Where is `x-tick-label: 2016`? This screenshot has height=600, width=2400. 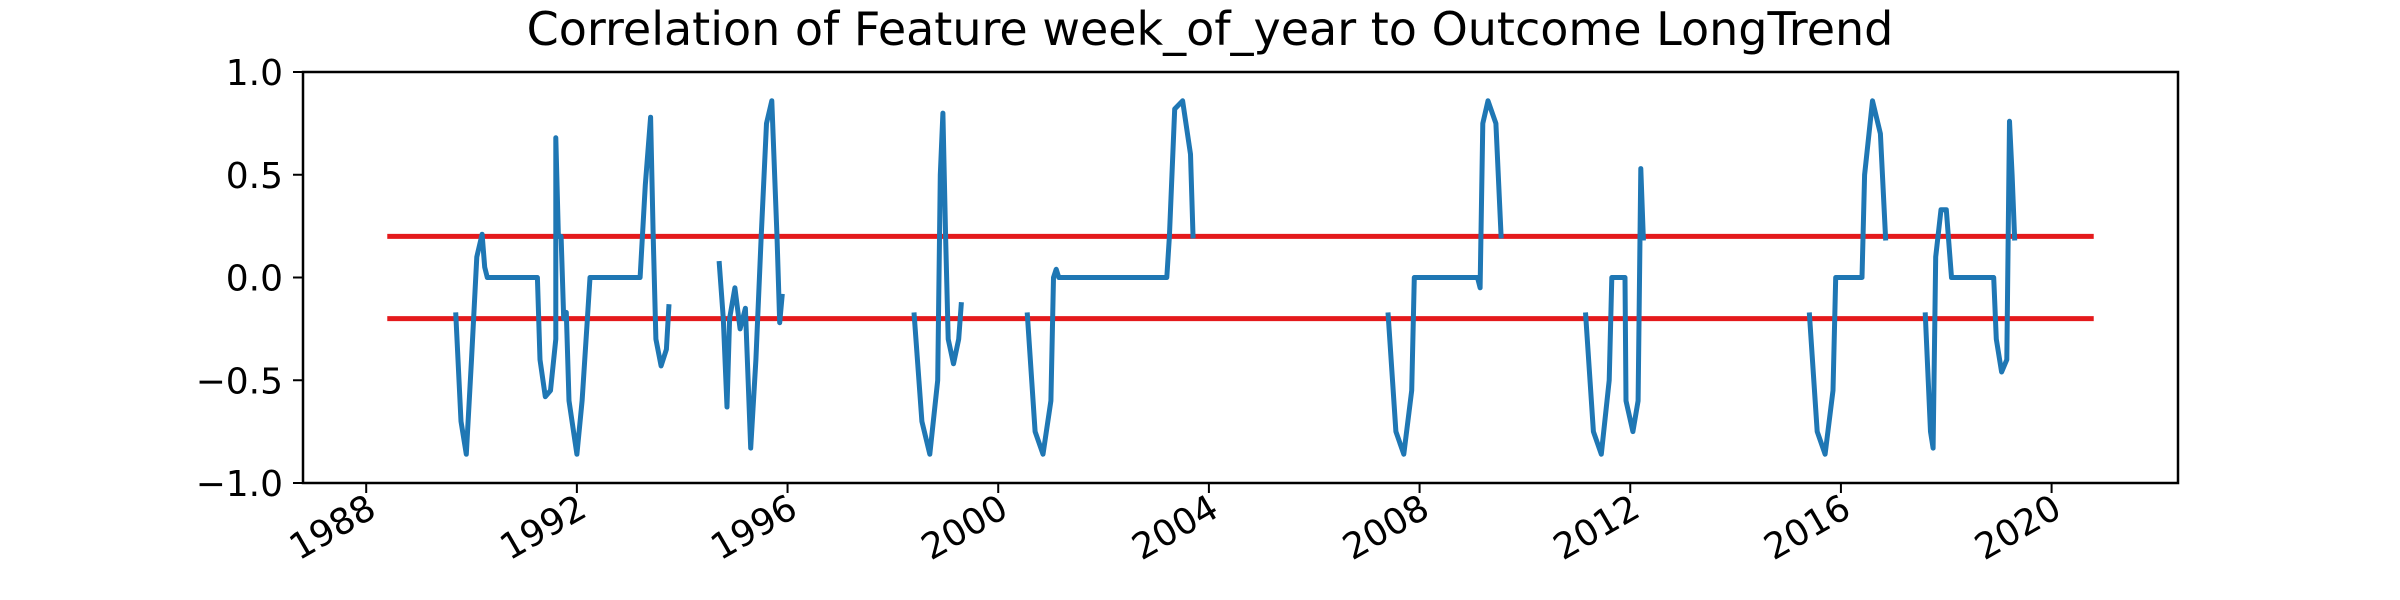 x-tick-label: 2016 is located at coordinates (1808, 527).